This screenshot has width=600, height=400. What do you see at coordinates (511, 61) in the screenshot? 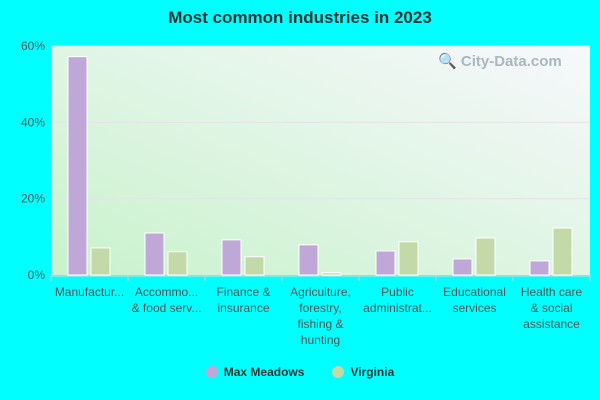
I see `watermark-text: City-Data.com` at bounding box center [511, 61].